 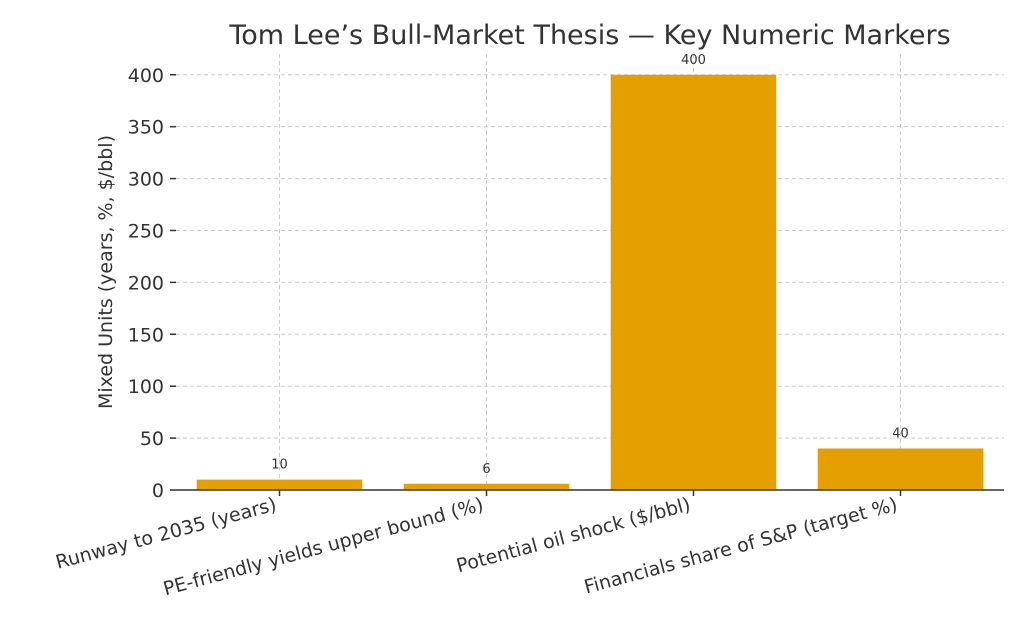 I want to click on bar-value-label: 400, so click(x=693, y=60).